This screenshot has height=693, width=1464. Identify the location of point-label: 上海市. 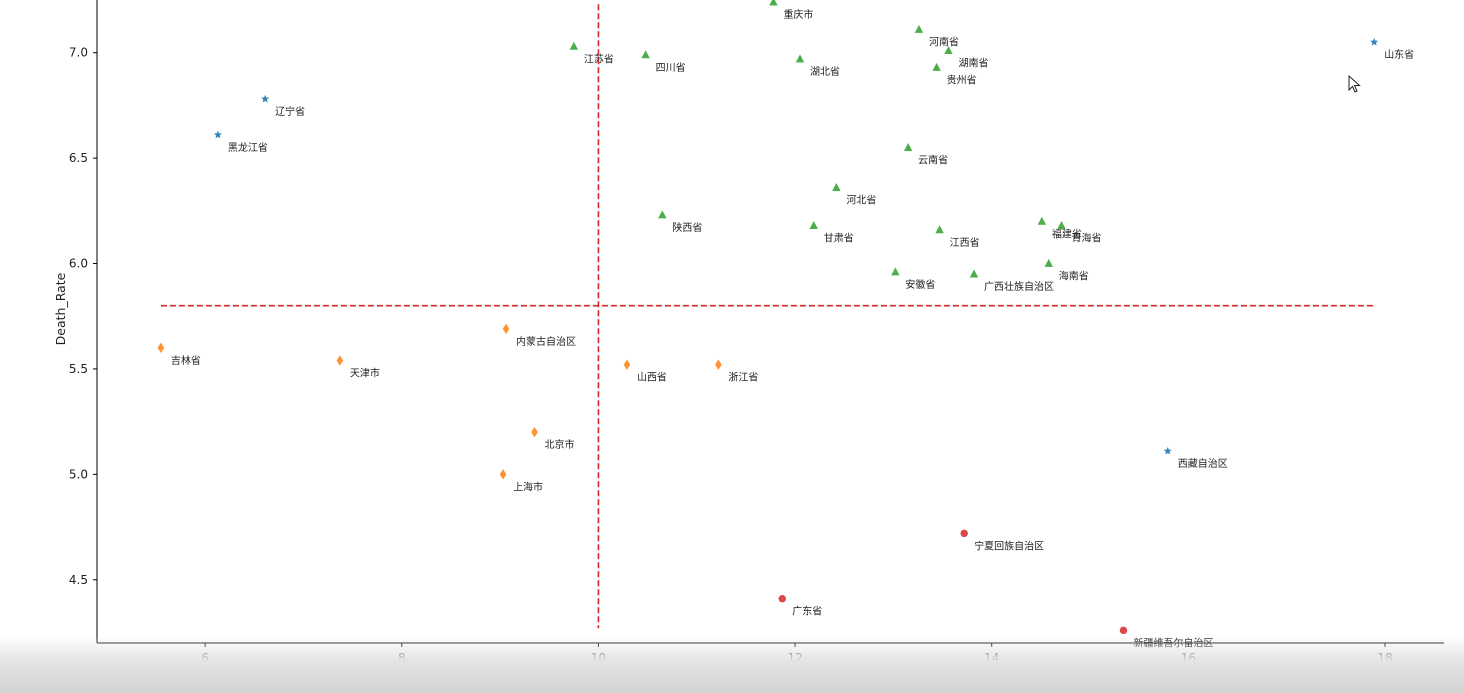
(528, 486).